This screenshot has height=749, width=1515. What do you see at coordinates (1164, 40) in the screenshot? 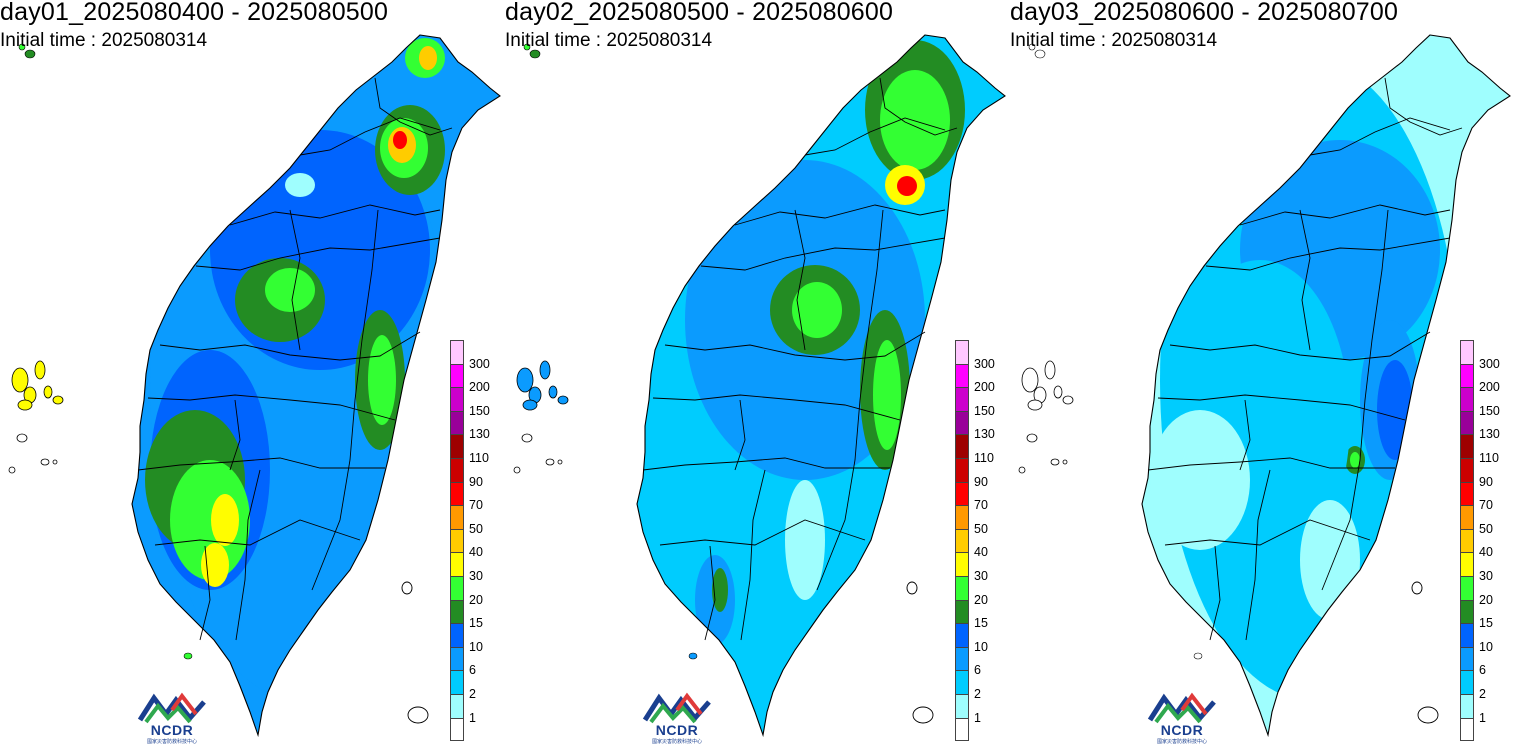
I see `initial-time-value: 2025080314` at bounding box center [1164, 40].